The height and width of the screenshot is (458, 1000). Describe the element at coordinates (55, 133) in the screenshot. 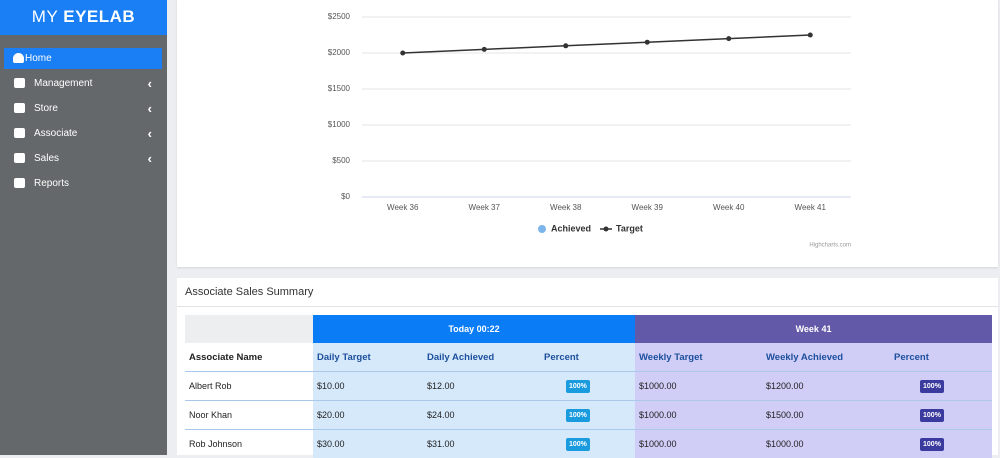

I see `nav-label: Associate` at that location.